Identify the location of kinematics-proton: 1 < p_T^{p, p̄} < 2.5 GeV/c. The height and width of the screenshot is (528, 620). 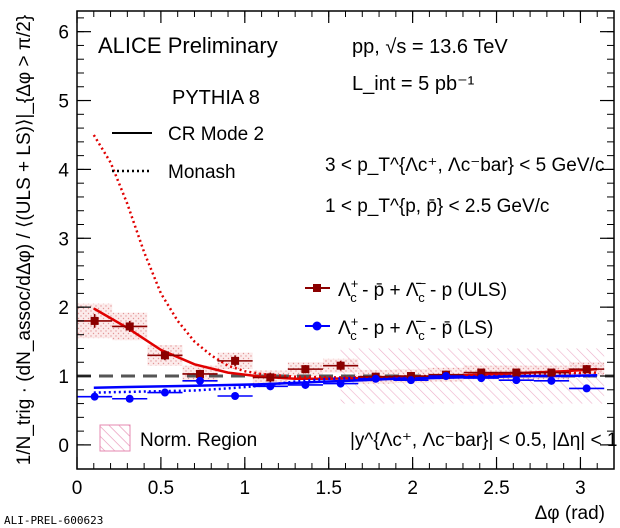
(437, 206).